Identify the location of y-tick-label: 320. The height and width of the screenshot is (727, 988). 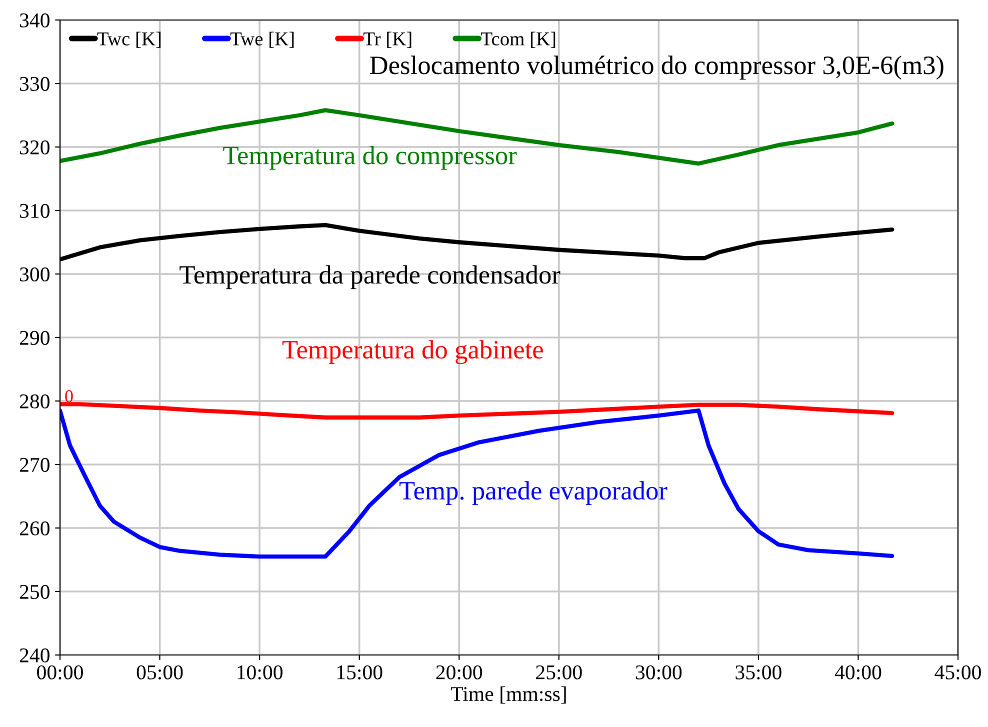
(35, 147).